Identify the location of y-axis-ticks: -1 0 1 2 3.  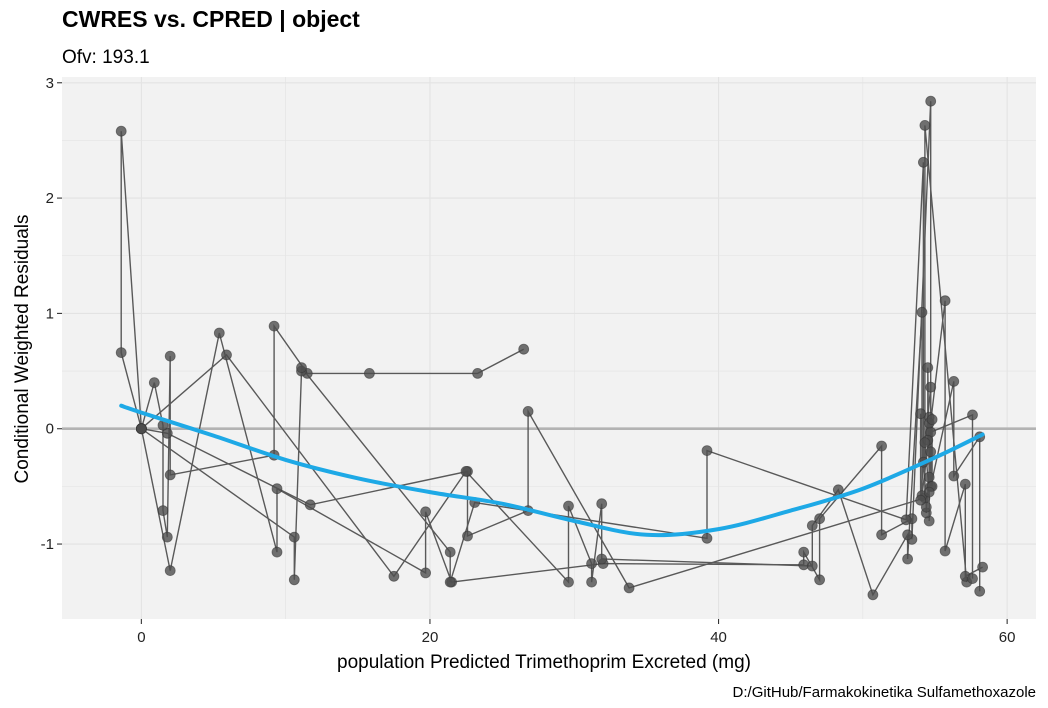
(51, 314).